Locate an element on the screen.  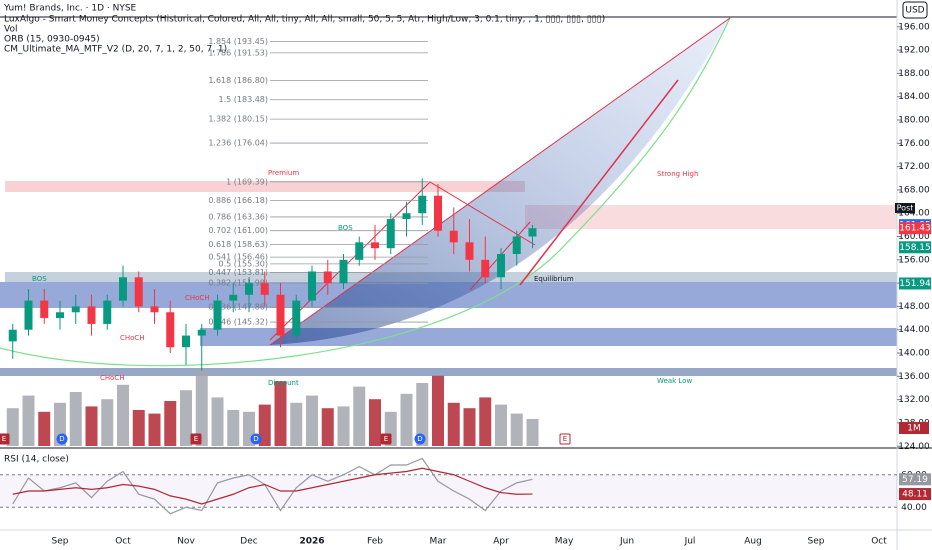
fib-label: 0.447 (153.81) is located at coordinates (238, 272).